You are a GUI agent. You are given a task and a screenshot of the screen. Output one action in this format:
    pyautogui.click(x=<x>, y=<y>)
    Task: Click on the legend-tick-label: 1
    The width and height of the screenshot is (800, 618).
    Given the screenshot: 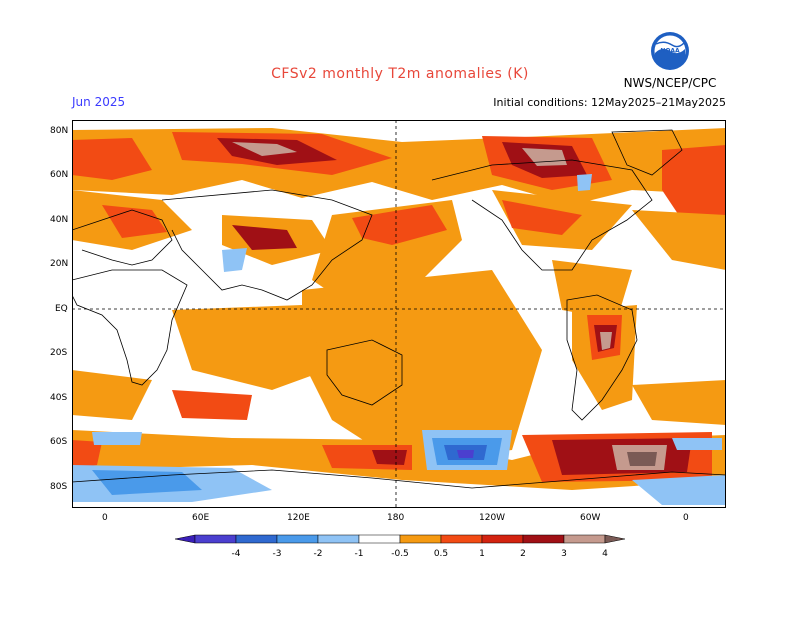 What is the action you would take?
    pyautogui.click(x=482, y=554)
    